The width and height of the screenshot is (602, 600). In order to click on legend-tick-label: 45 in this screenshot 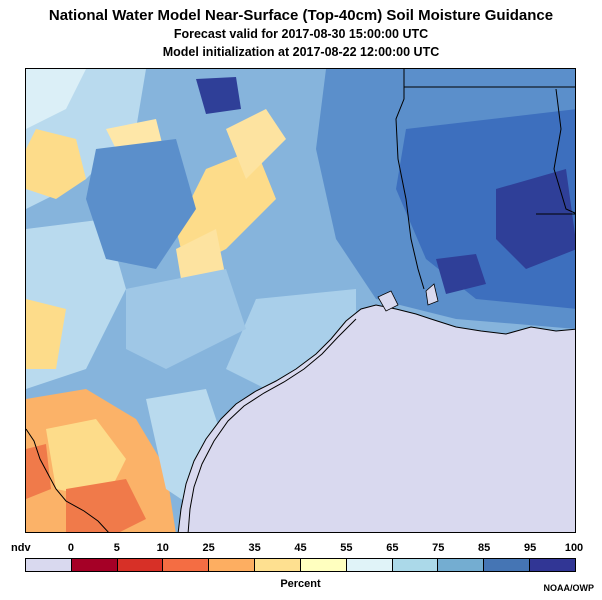, I will do `click(300, 548)`.